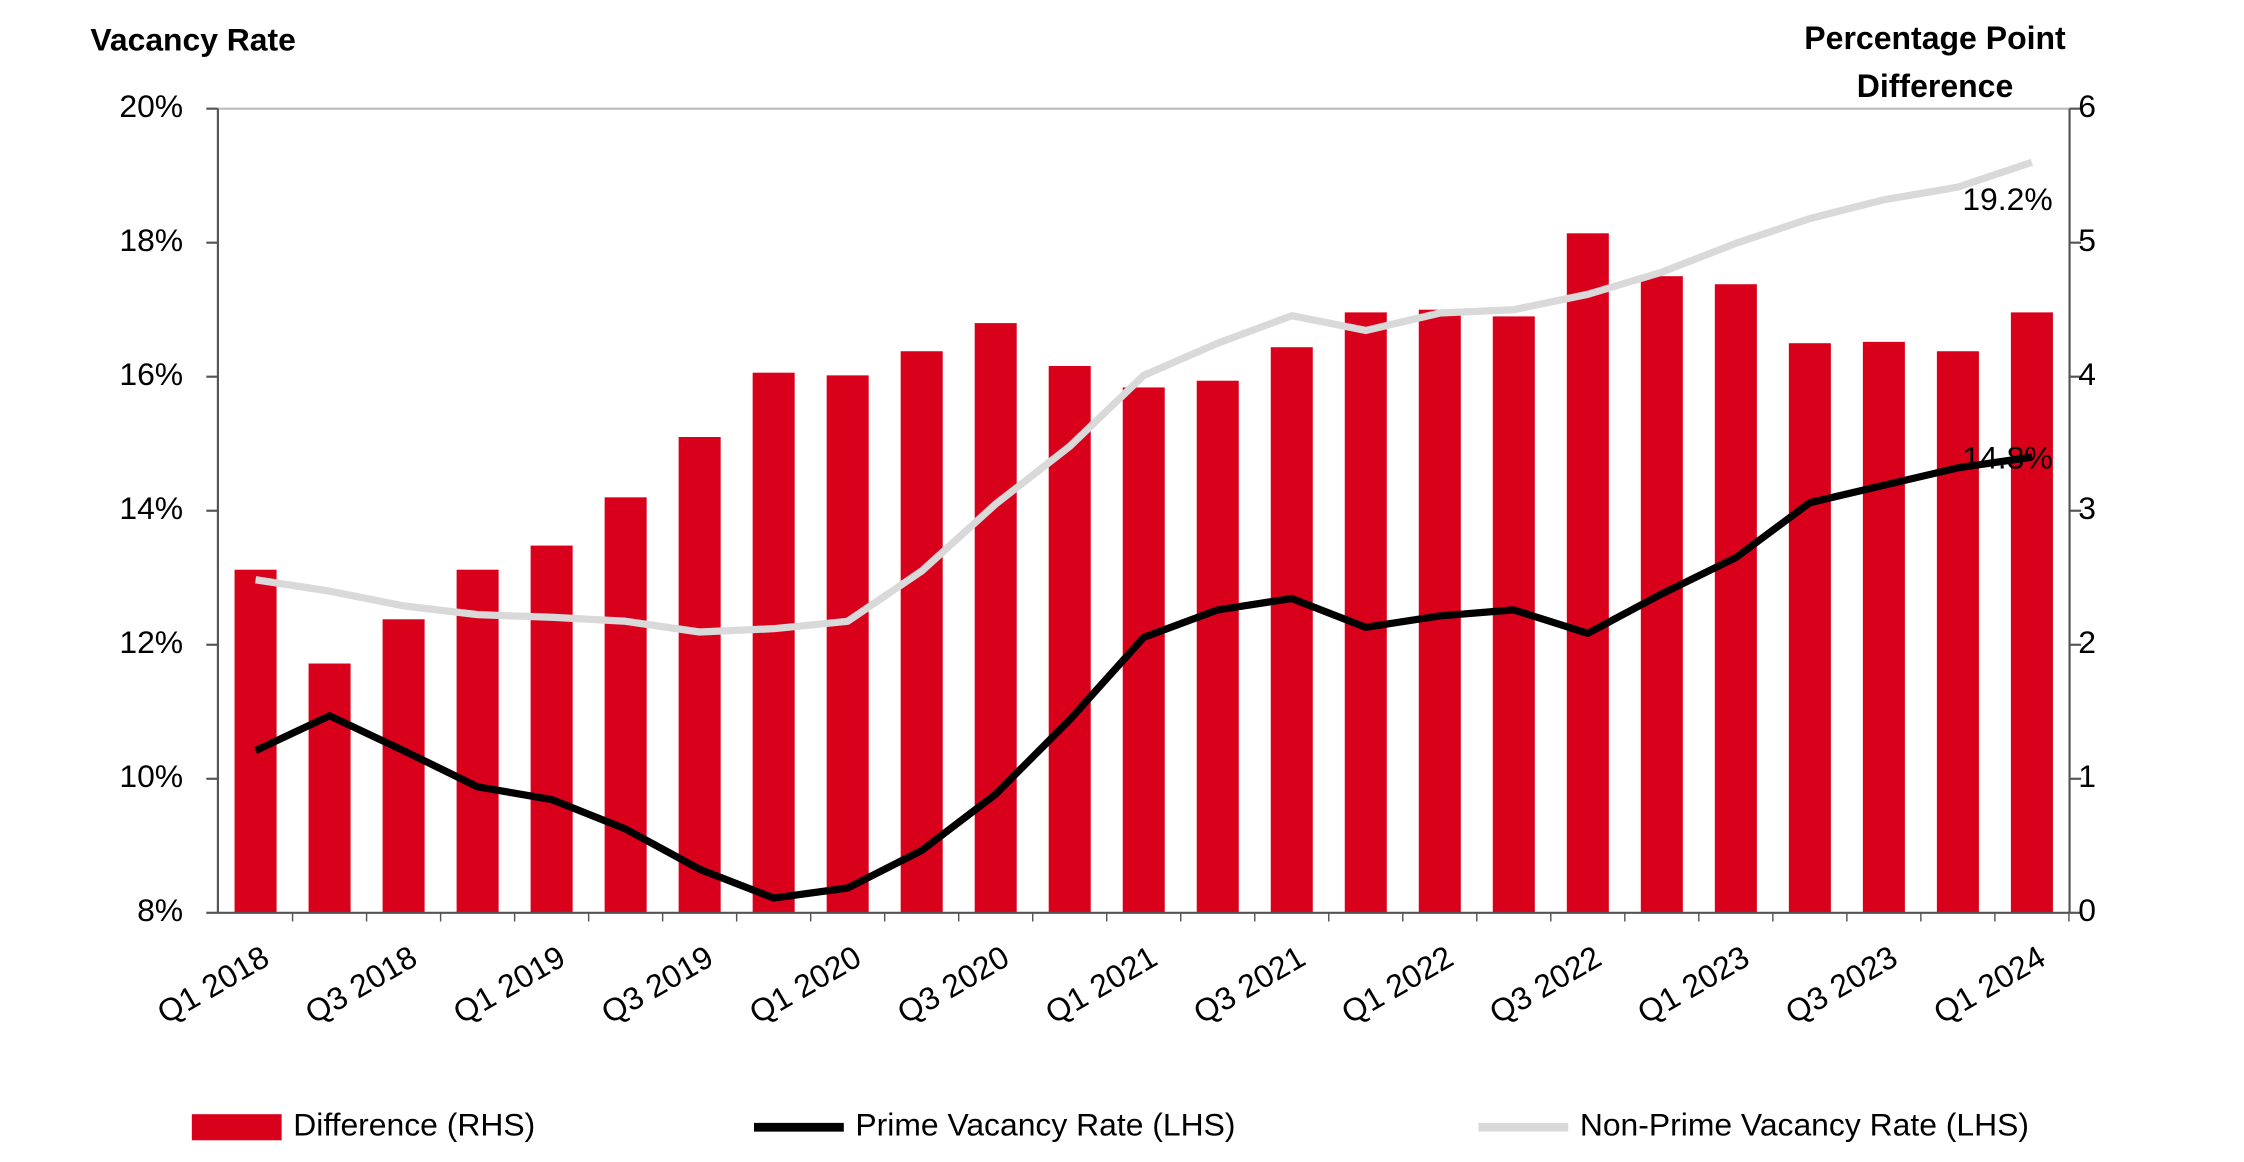 This screenshot has width=2244, height=1162. Describe the element at coordinates (361, 984) in the screenshot. I see `x-tick-label: Q3 2018` at that location.